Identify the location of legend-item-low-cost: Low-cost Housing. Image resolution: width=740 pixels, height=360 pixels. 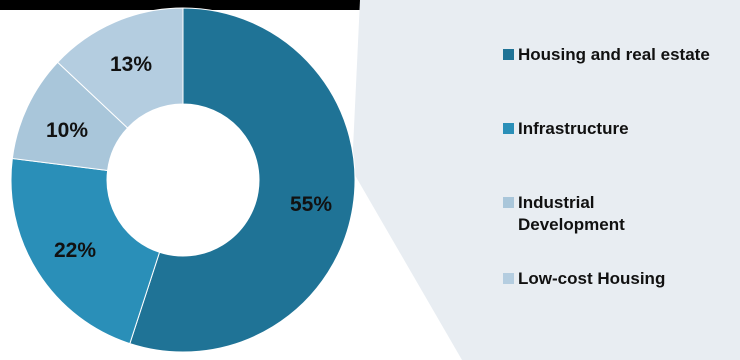
(584, 279).